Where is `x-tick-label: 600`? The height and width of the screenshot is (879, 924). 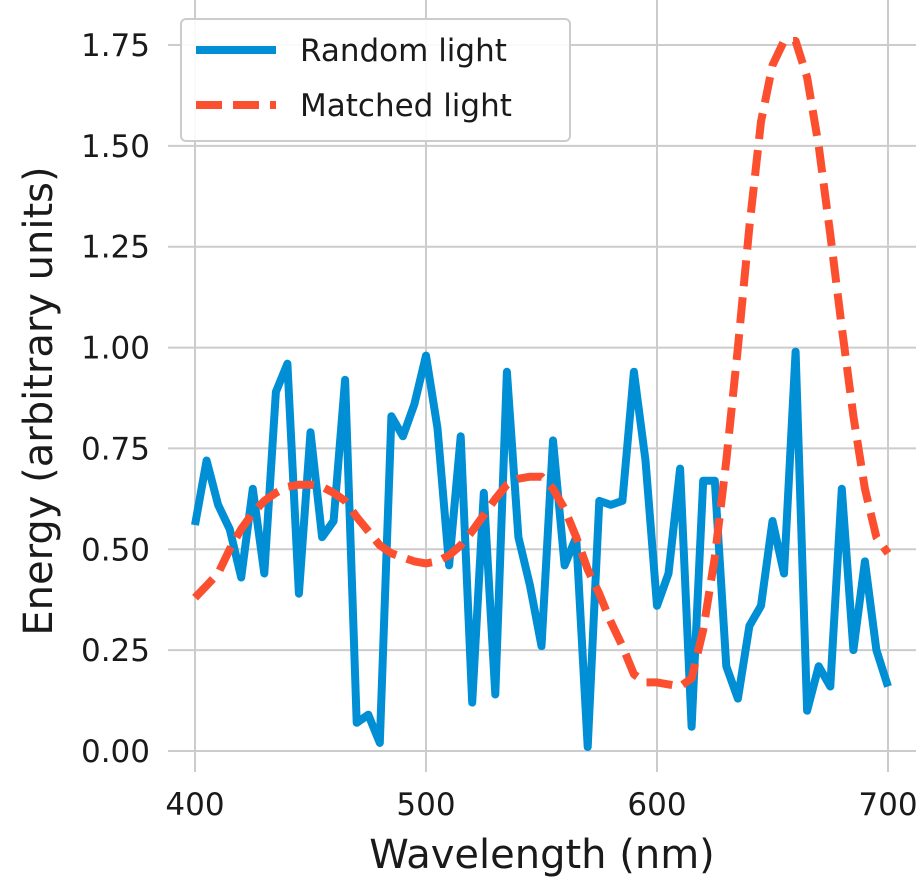
x-tick-label: 600 is located at coordinates (656, 805).